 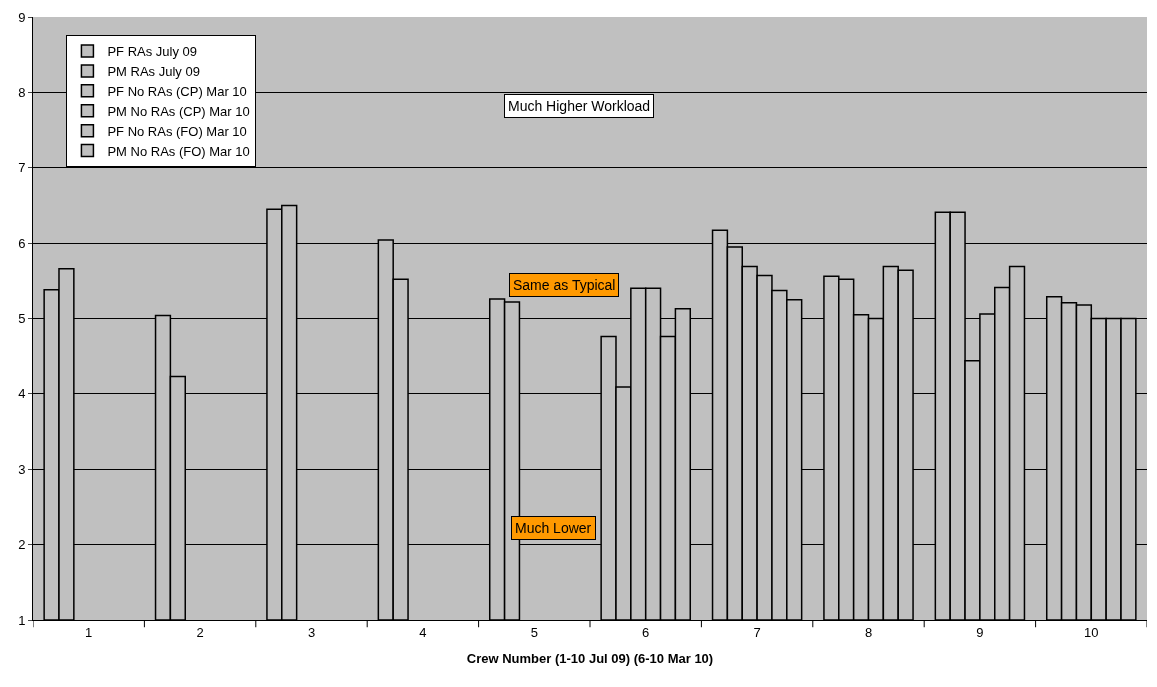 I want to click on x-tick-label: 5, so click(x=534, y=632).